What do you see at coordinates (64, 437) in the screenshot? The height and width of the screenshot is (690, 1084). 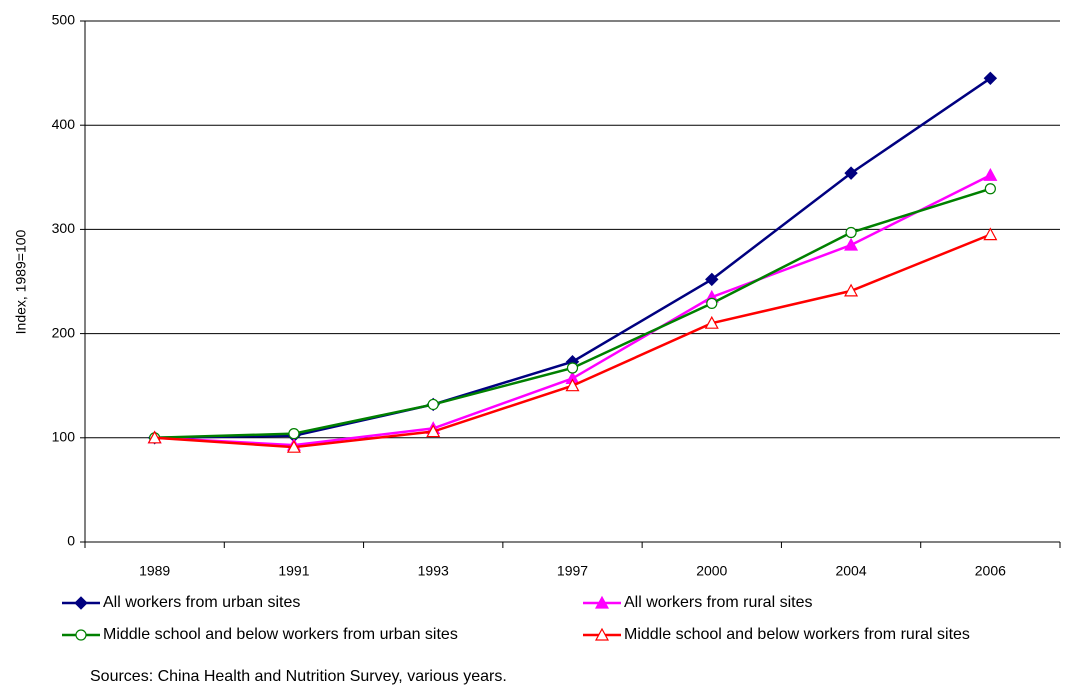 I see `y-tick-label: 100` at bounding box center [64, 437].